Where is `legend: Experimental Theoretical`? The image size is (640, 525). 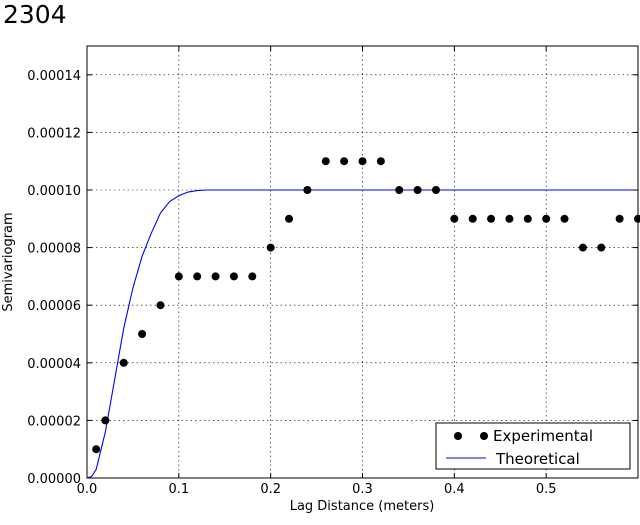 legend: Experimental Theoretical is located at coordinates (533, 446).